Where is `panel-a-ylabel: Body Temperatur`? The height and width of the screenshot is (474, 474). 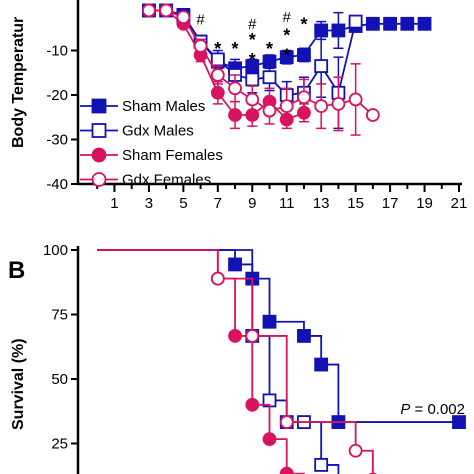
panel-a-ylabel: Body Temperatur is located at coordinates (18, 82).